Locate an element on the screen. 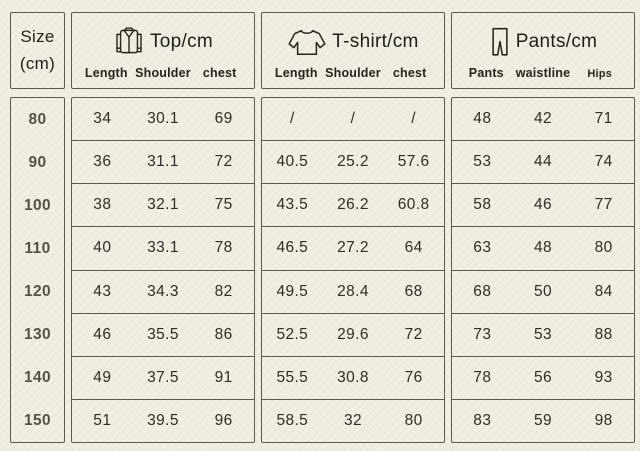 Image resolution: width=640 pixels, height=451 pixels. table-cell: 36 is located at coordinates (102, 162).